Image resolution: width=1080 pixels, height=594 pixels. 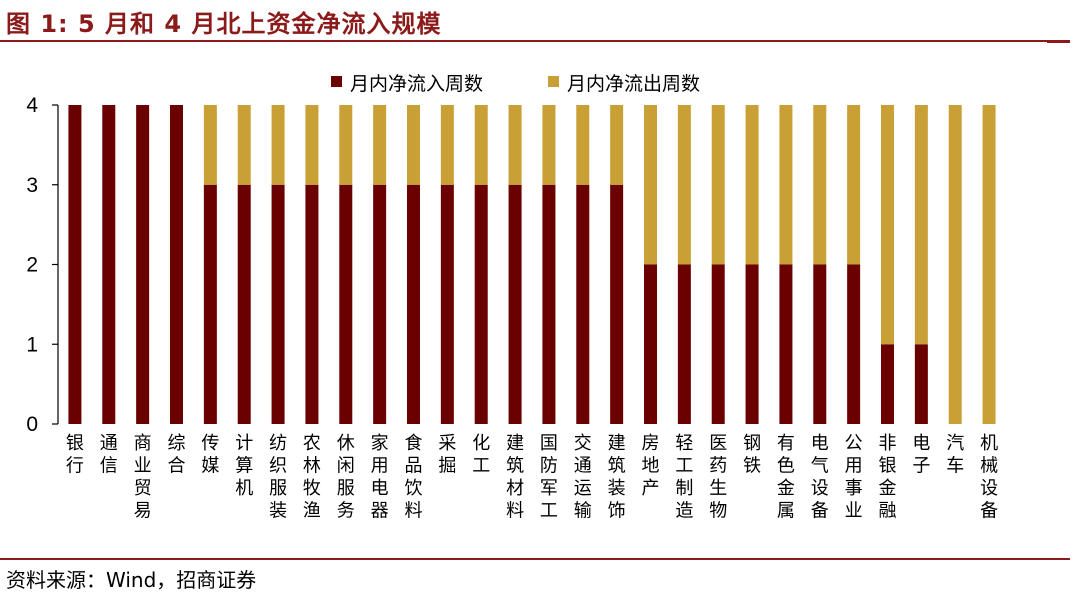 What do you see at coordinates (177, 455) in the screenshot?
I see `x-tick-label: 综合` at bounding box center [177, 455].